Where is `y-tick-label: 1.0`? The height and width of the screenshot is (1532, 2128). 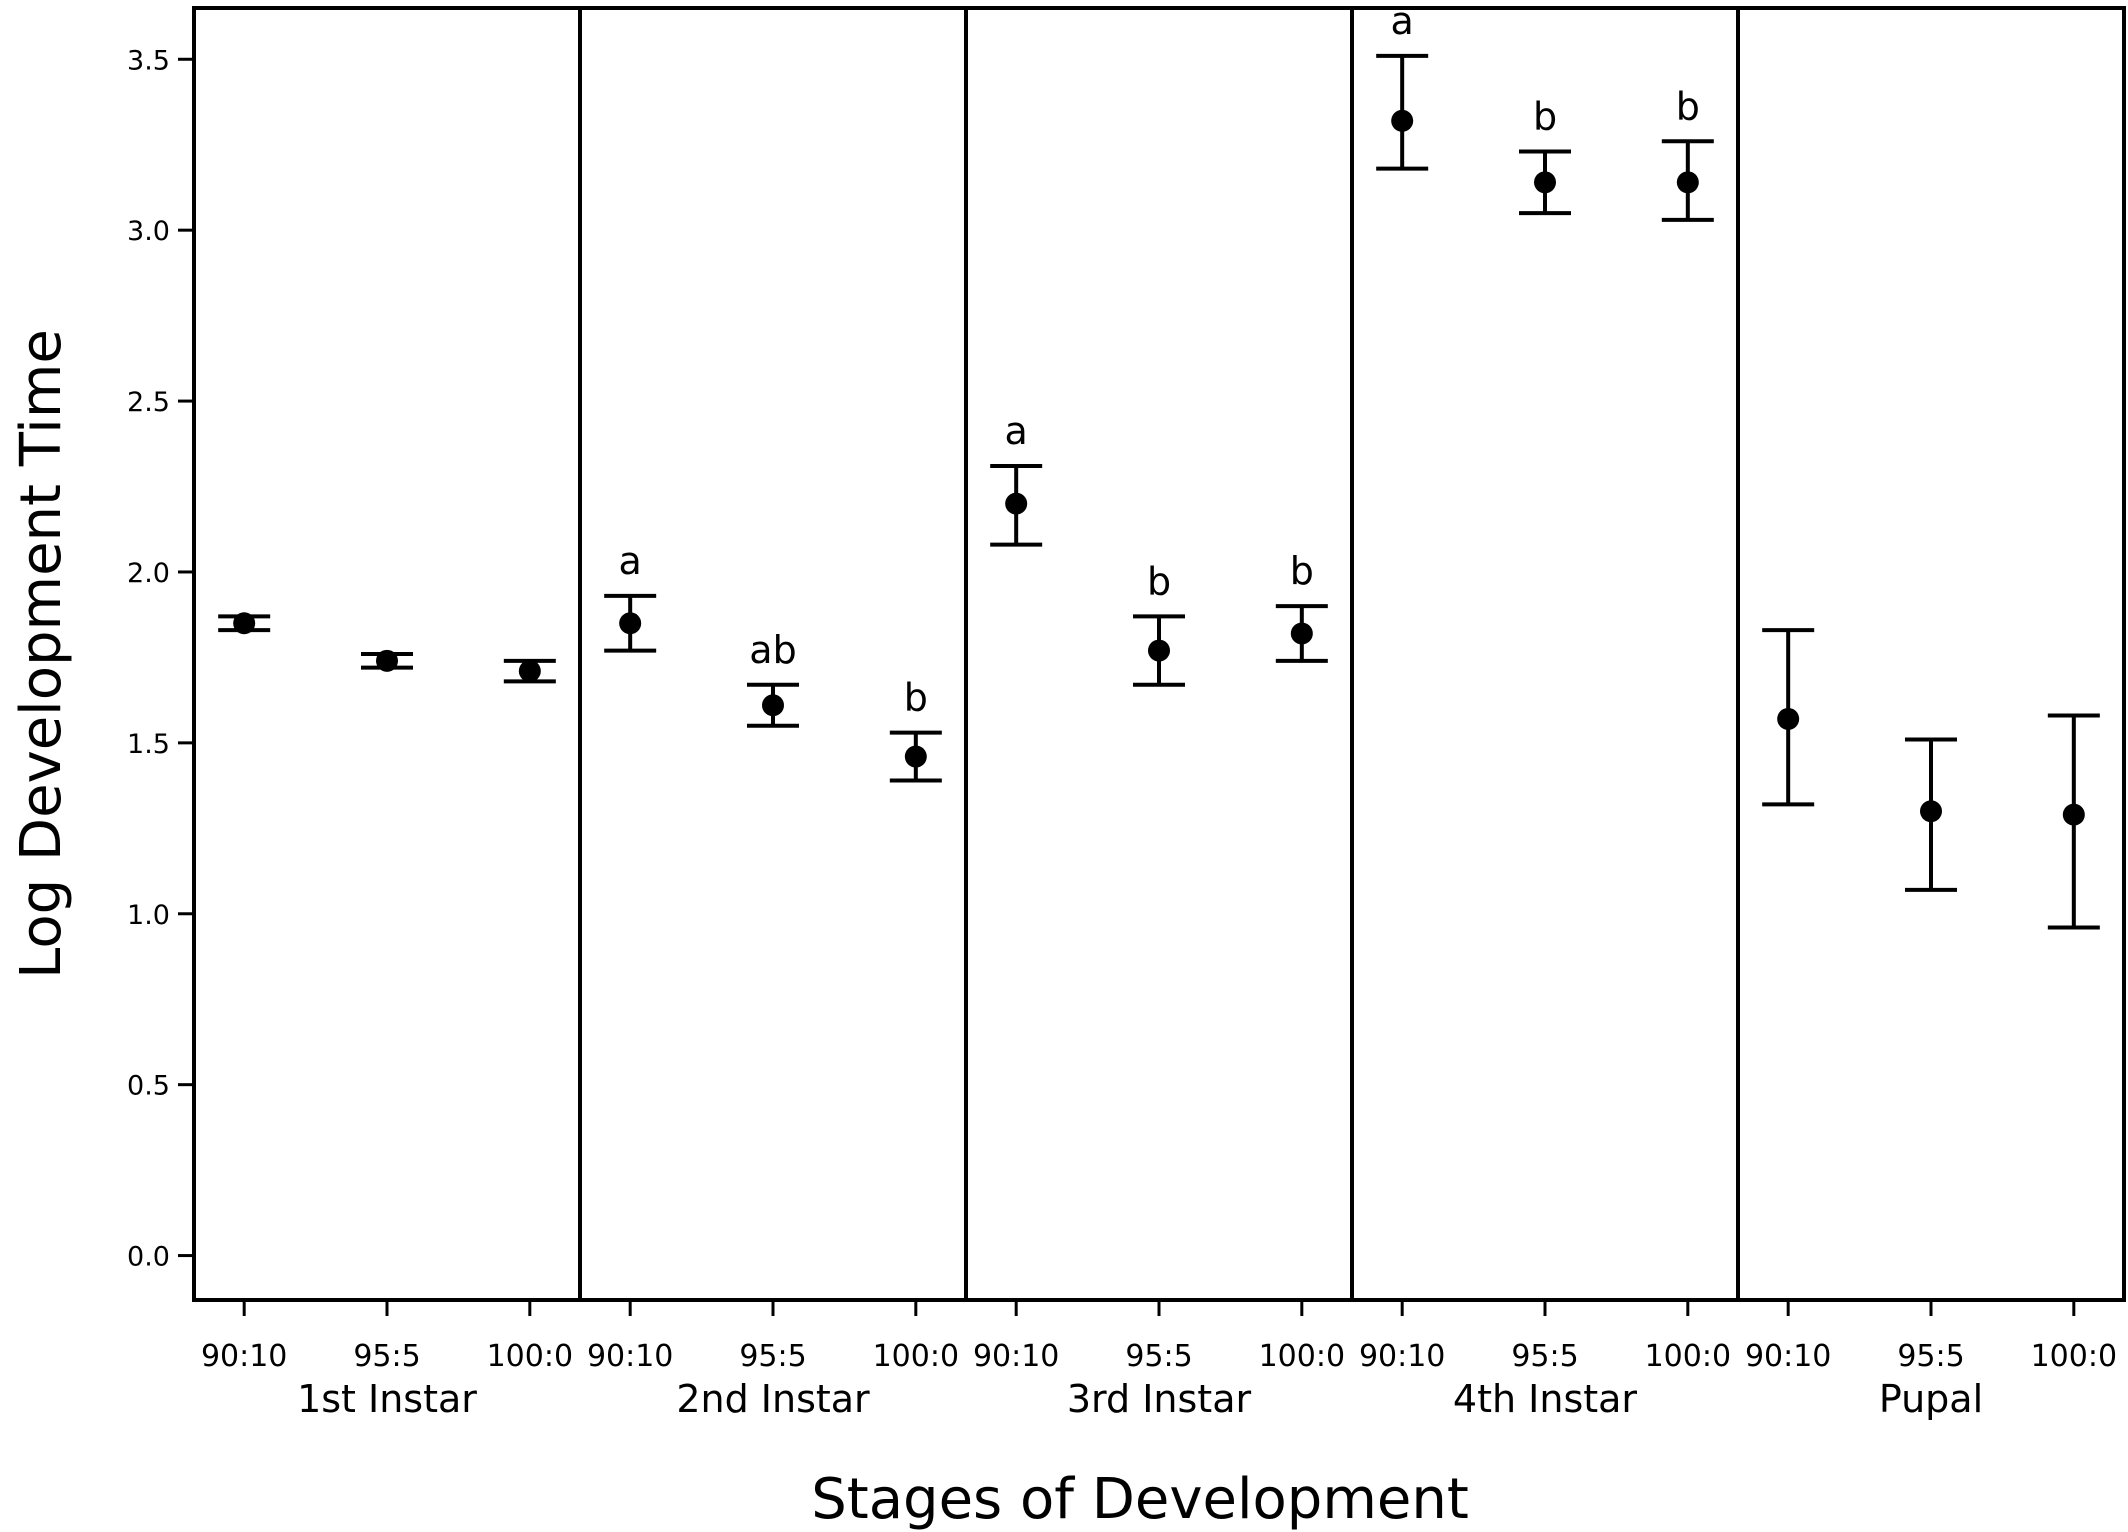
y-tick-label: 1.0 is located at coordinates (148, 915).